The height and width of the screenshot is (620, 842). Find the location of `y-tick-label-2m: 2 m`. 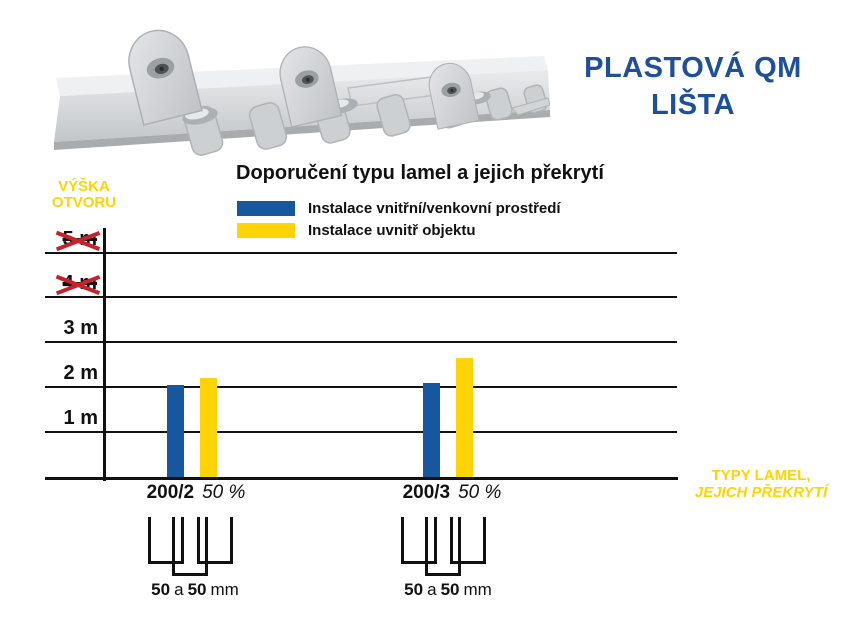

y-tick-label-2m: 2 m is located at coordinates (80, 373).